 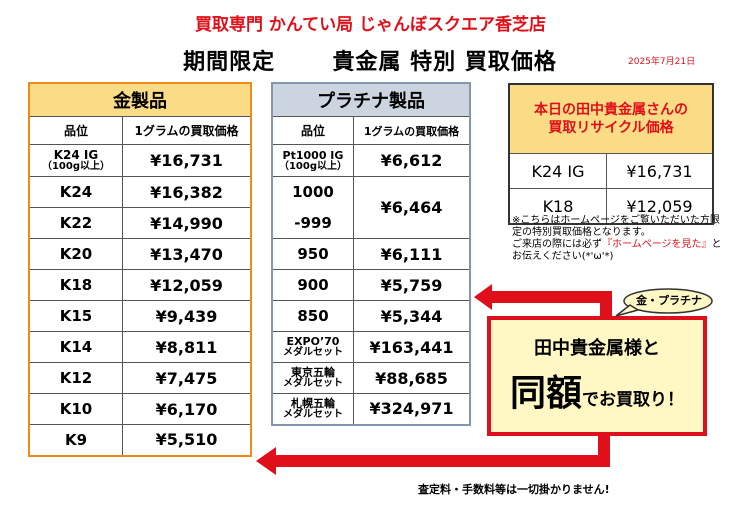 I want to click on platinum-price: ¥5,344, so click(x=412, y=316).